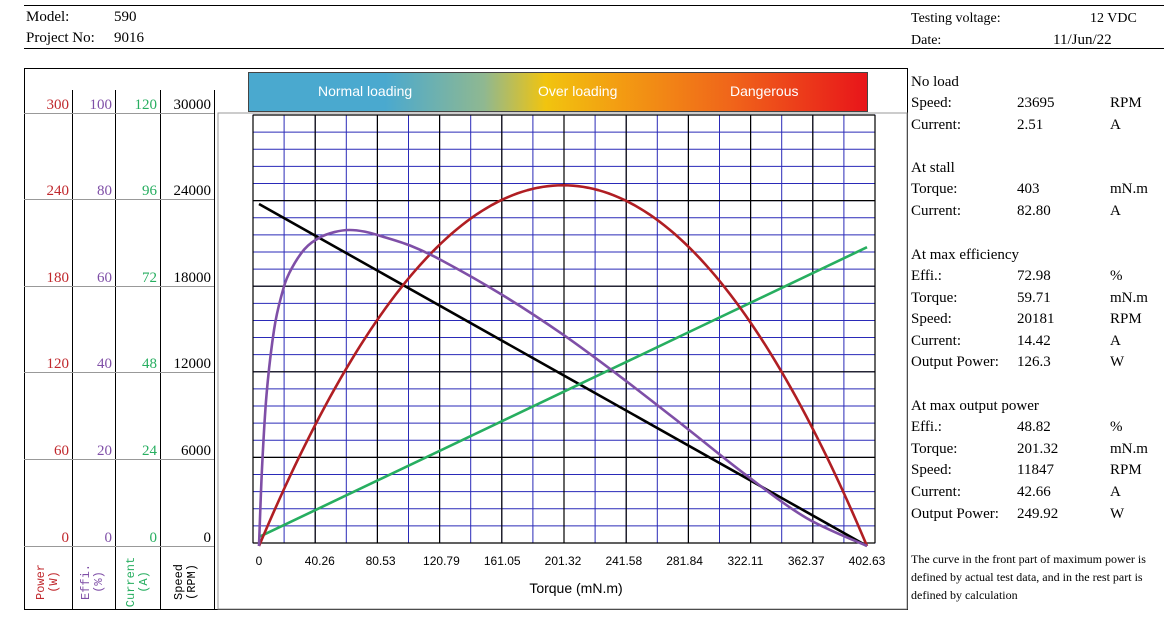  What do you see at coordinates (1038, 514) in the screenshot?
I see `summary-value: 249.92` at bounding box center [1038, 514].